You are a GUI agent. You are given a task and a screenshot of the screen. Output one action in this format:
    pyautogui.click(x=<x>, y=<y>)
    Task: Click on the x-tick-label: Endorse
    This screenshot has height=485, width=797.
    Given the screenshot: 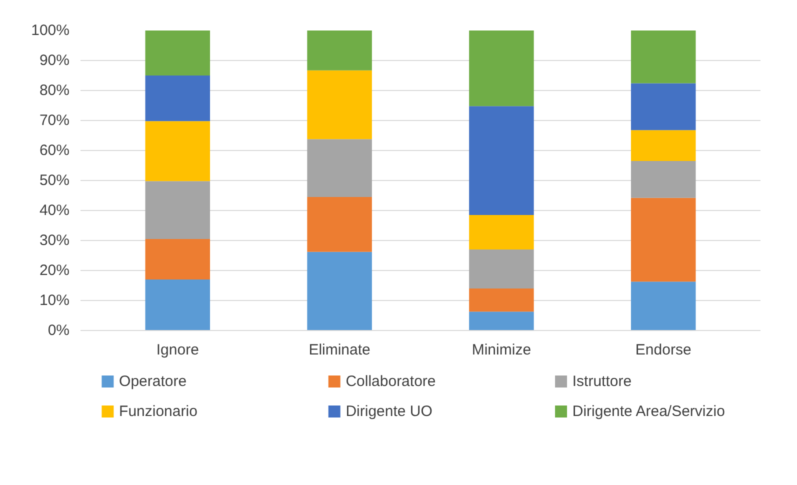 What is the action you would take?
    pyautogui.click(x=663, y=350)
    